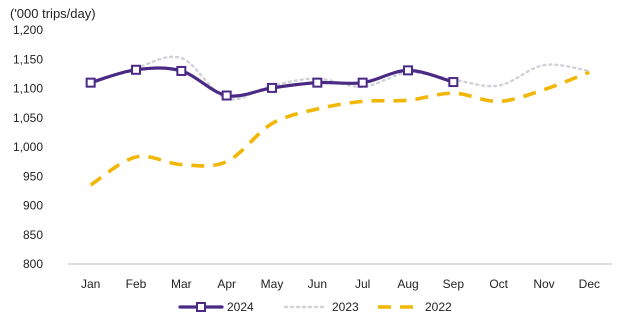 The image size is (618, 320). What do you see at coordinates (28, 30) in the screenshot?
I see `y-tick-label: 1,200` at bounding box center [28, 30].